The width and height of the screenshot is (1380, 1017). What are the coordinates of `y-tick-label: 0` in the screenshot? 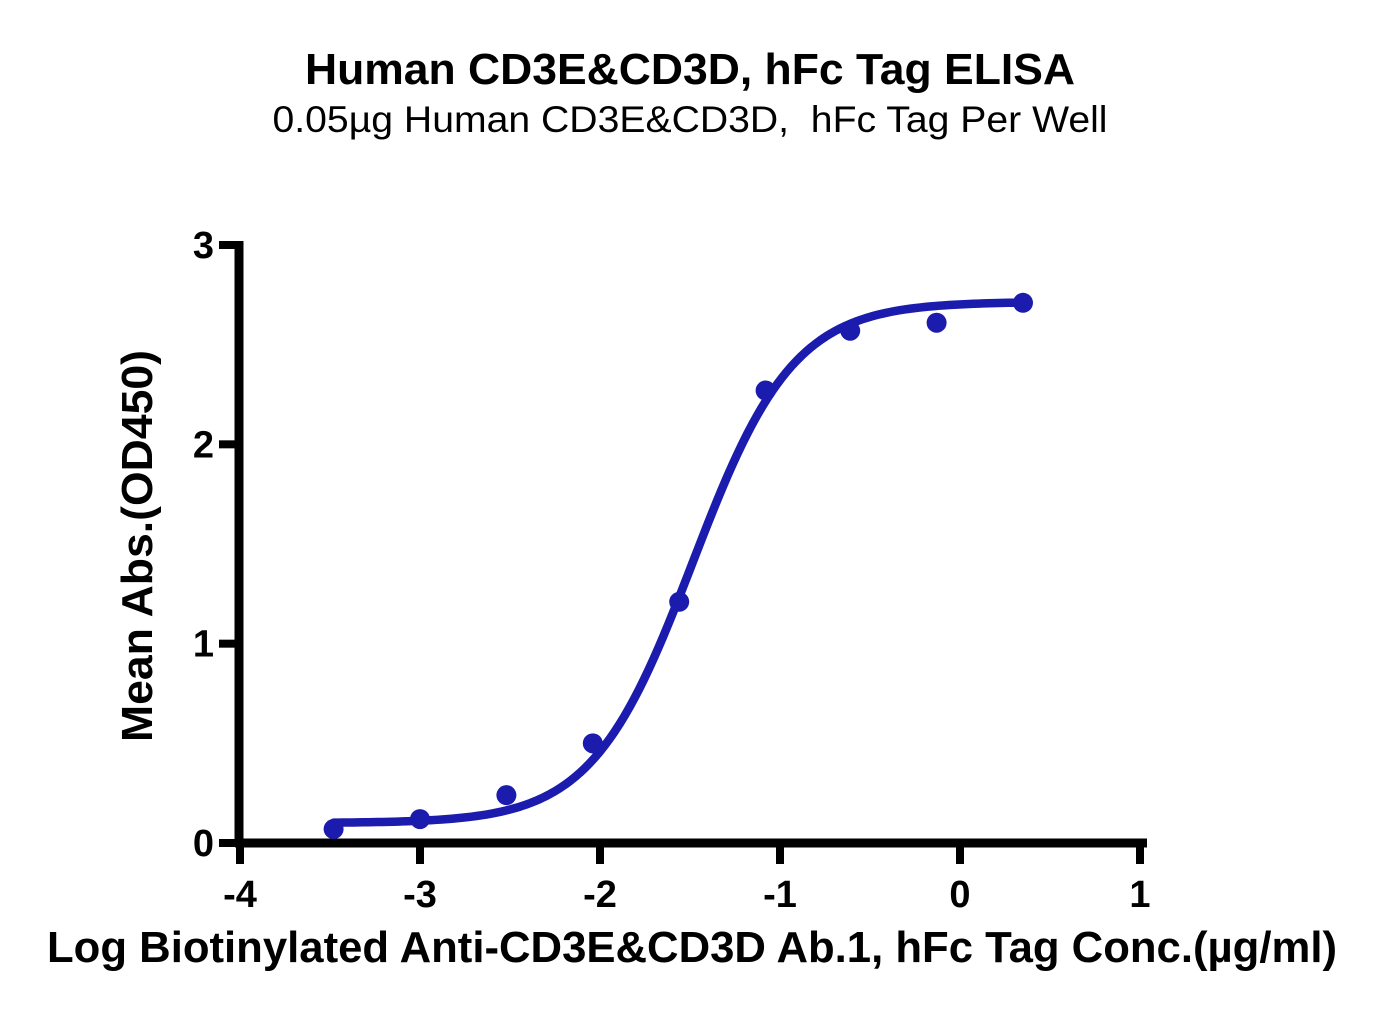 It's located at (203, 844).